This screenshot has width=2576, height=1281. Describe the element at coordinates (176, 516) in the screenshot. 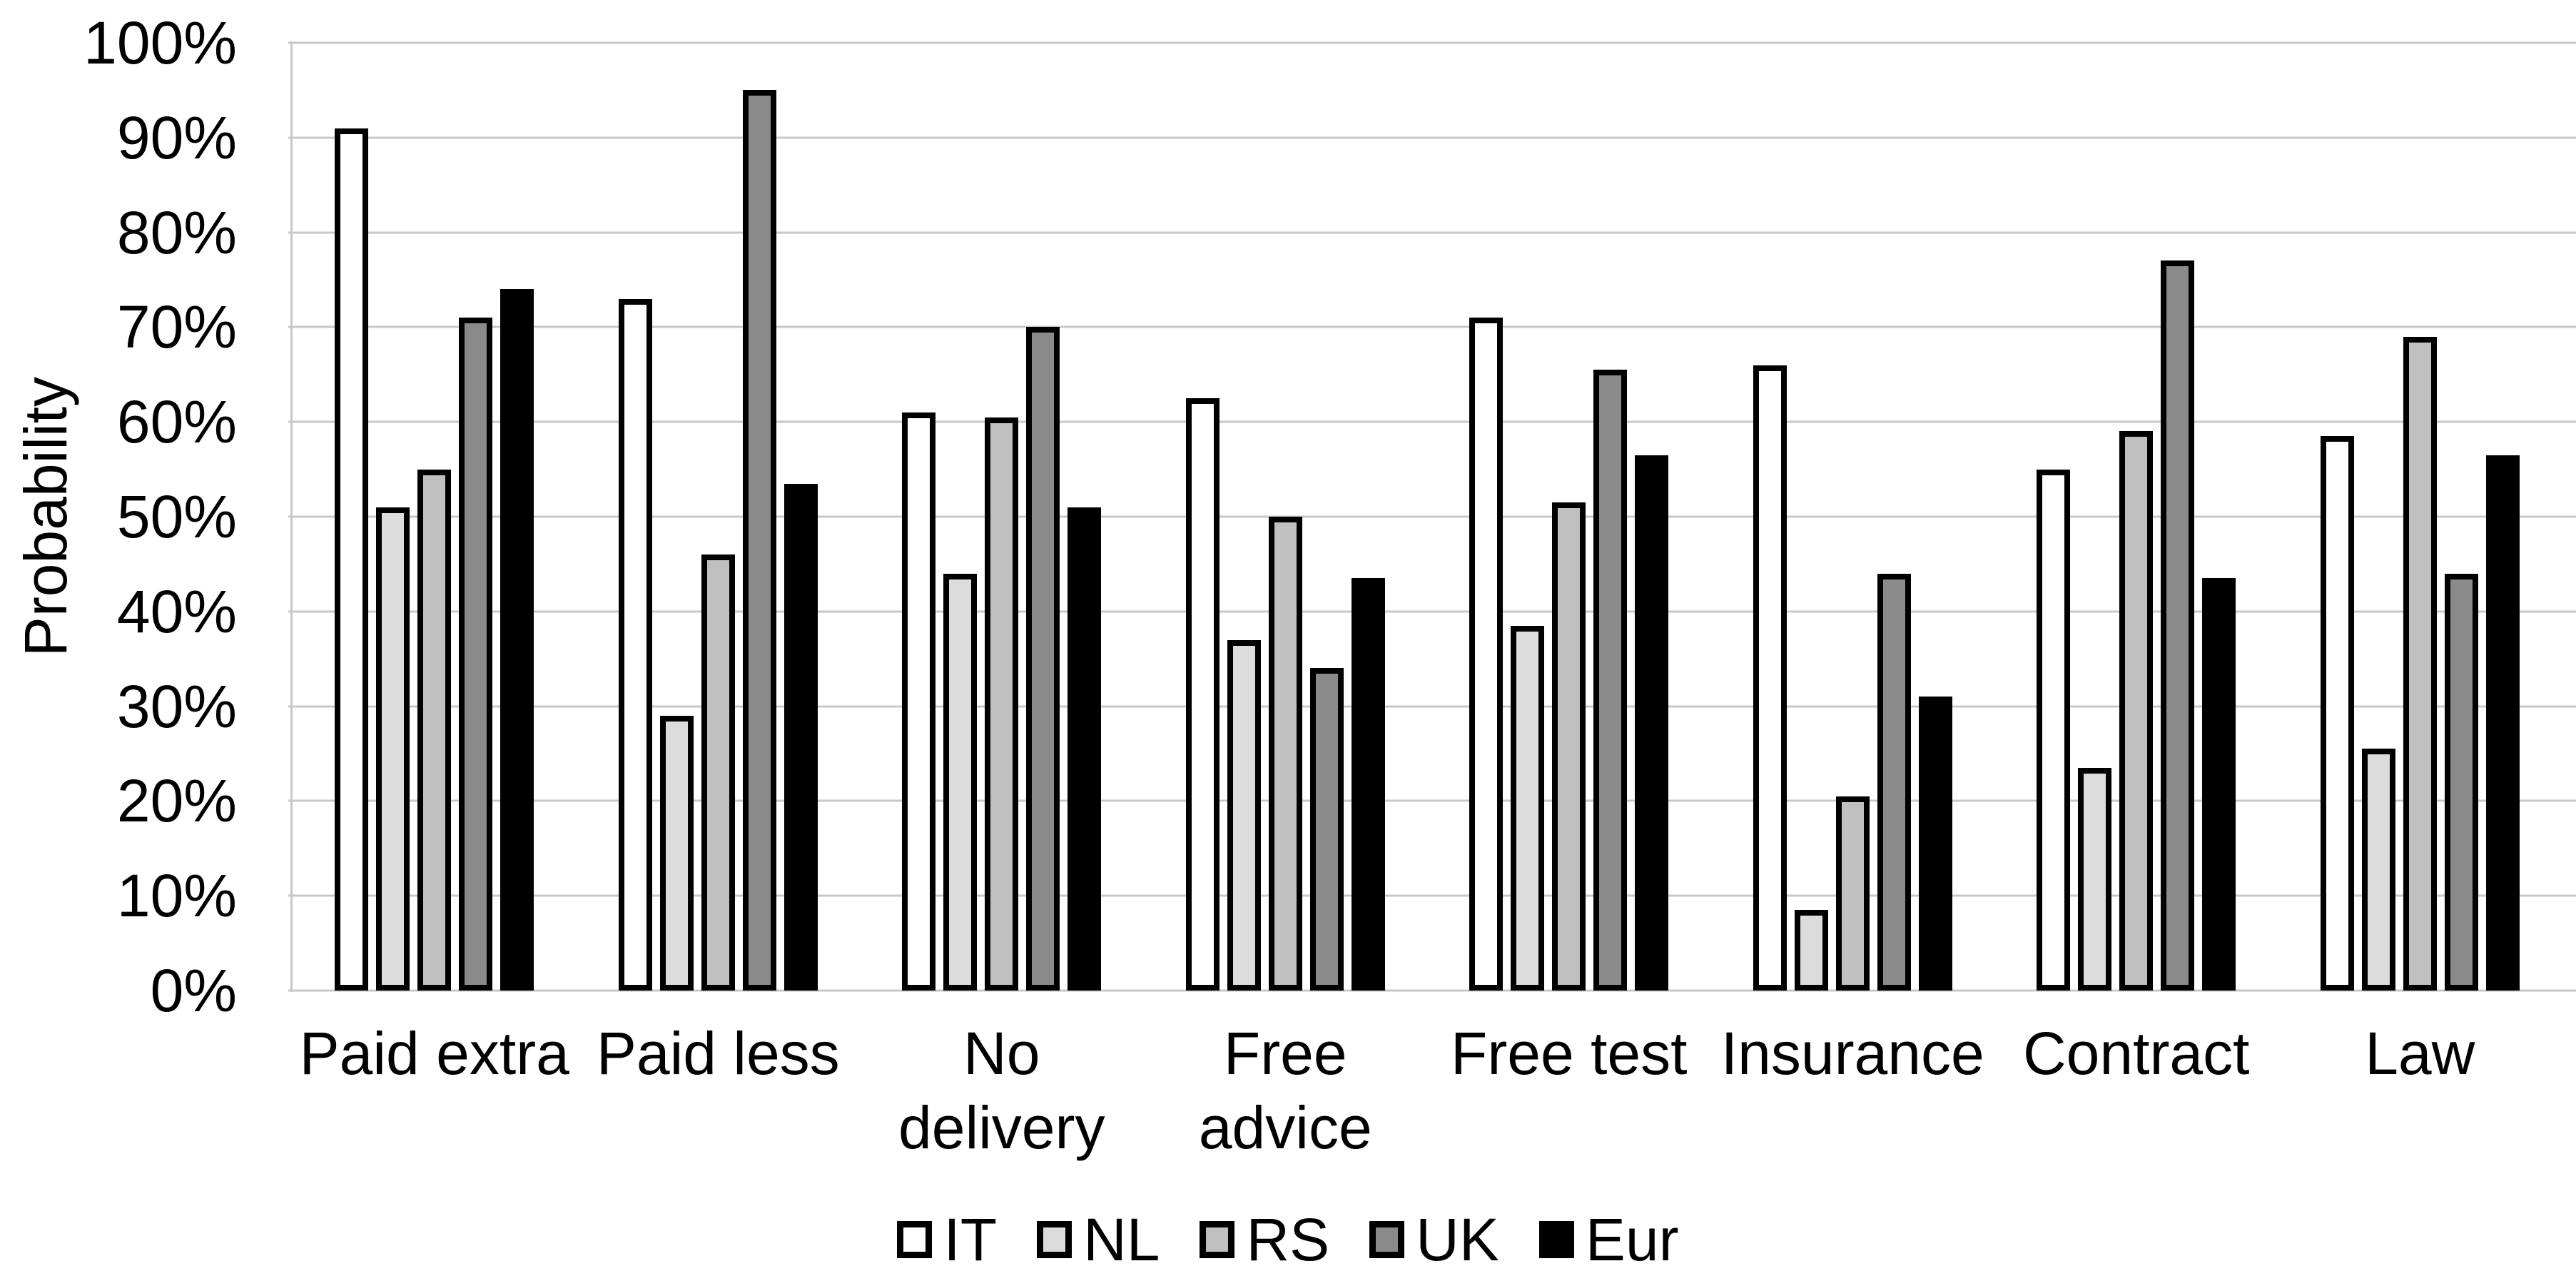

I see `y-tick-label-50: 50%` at that location.